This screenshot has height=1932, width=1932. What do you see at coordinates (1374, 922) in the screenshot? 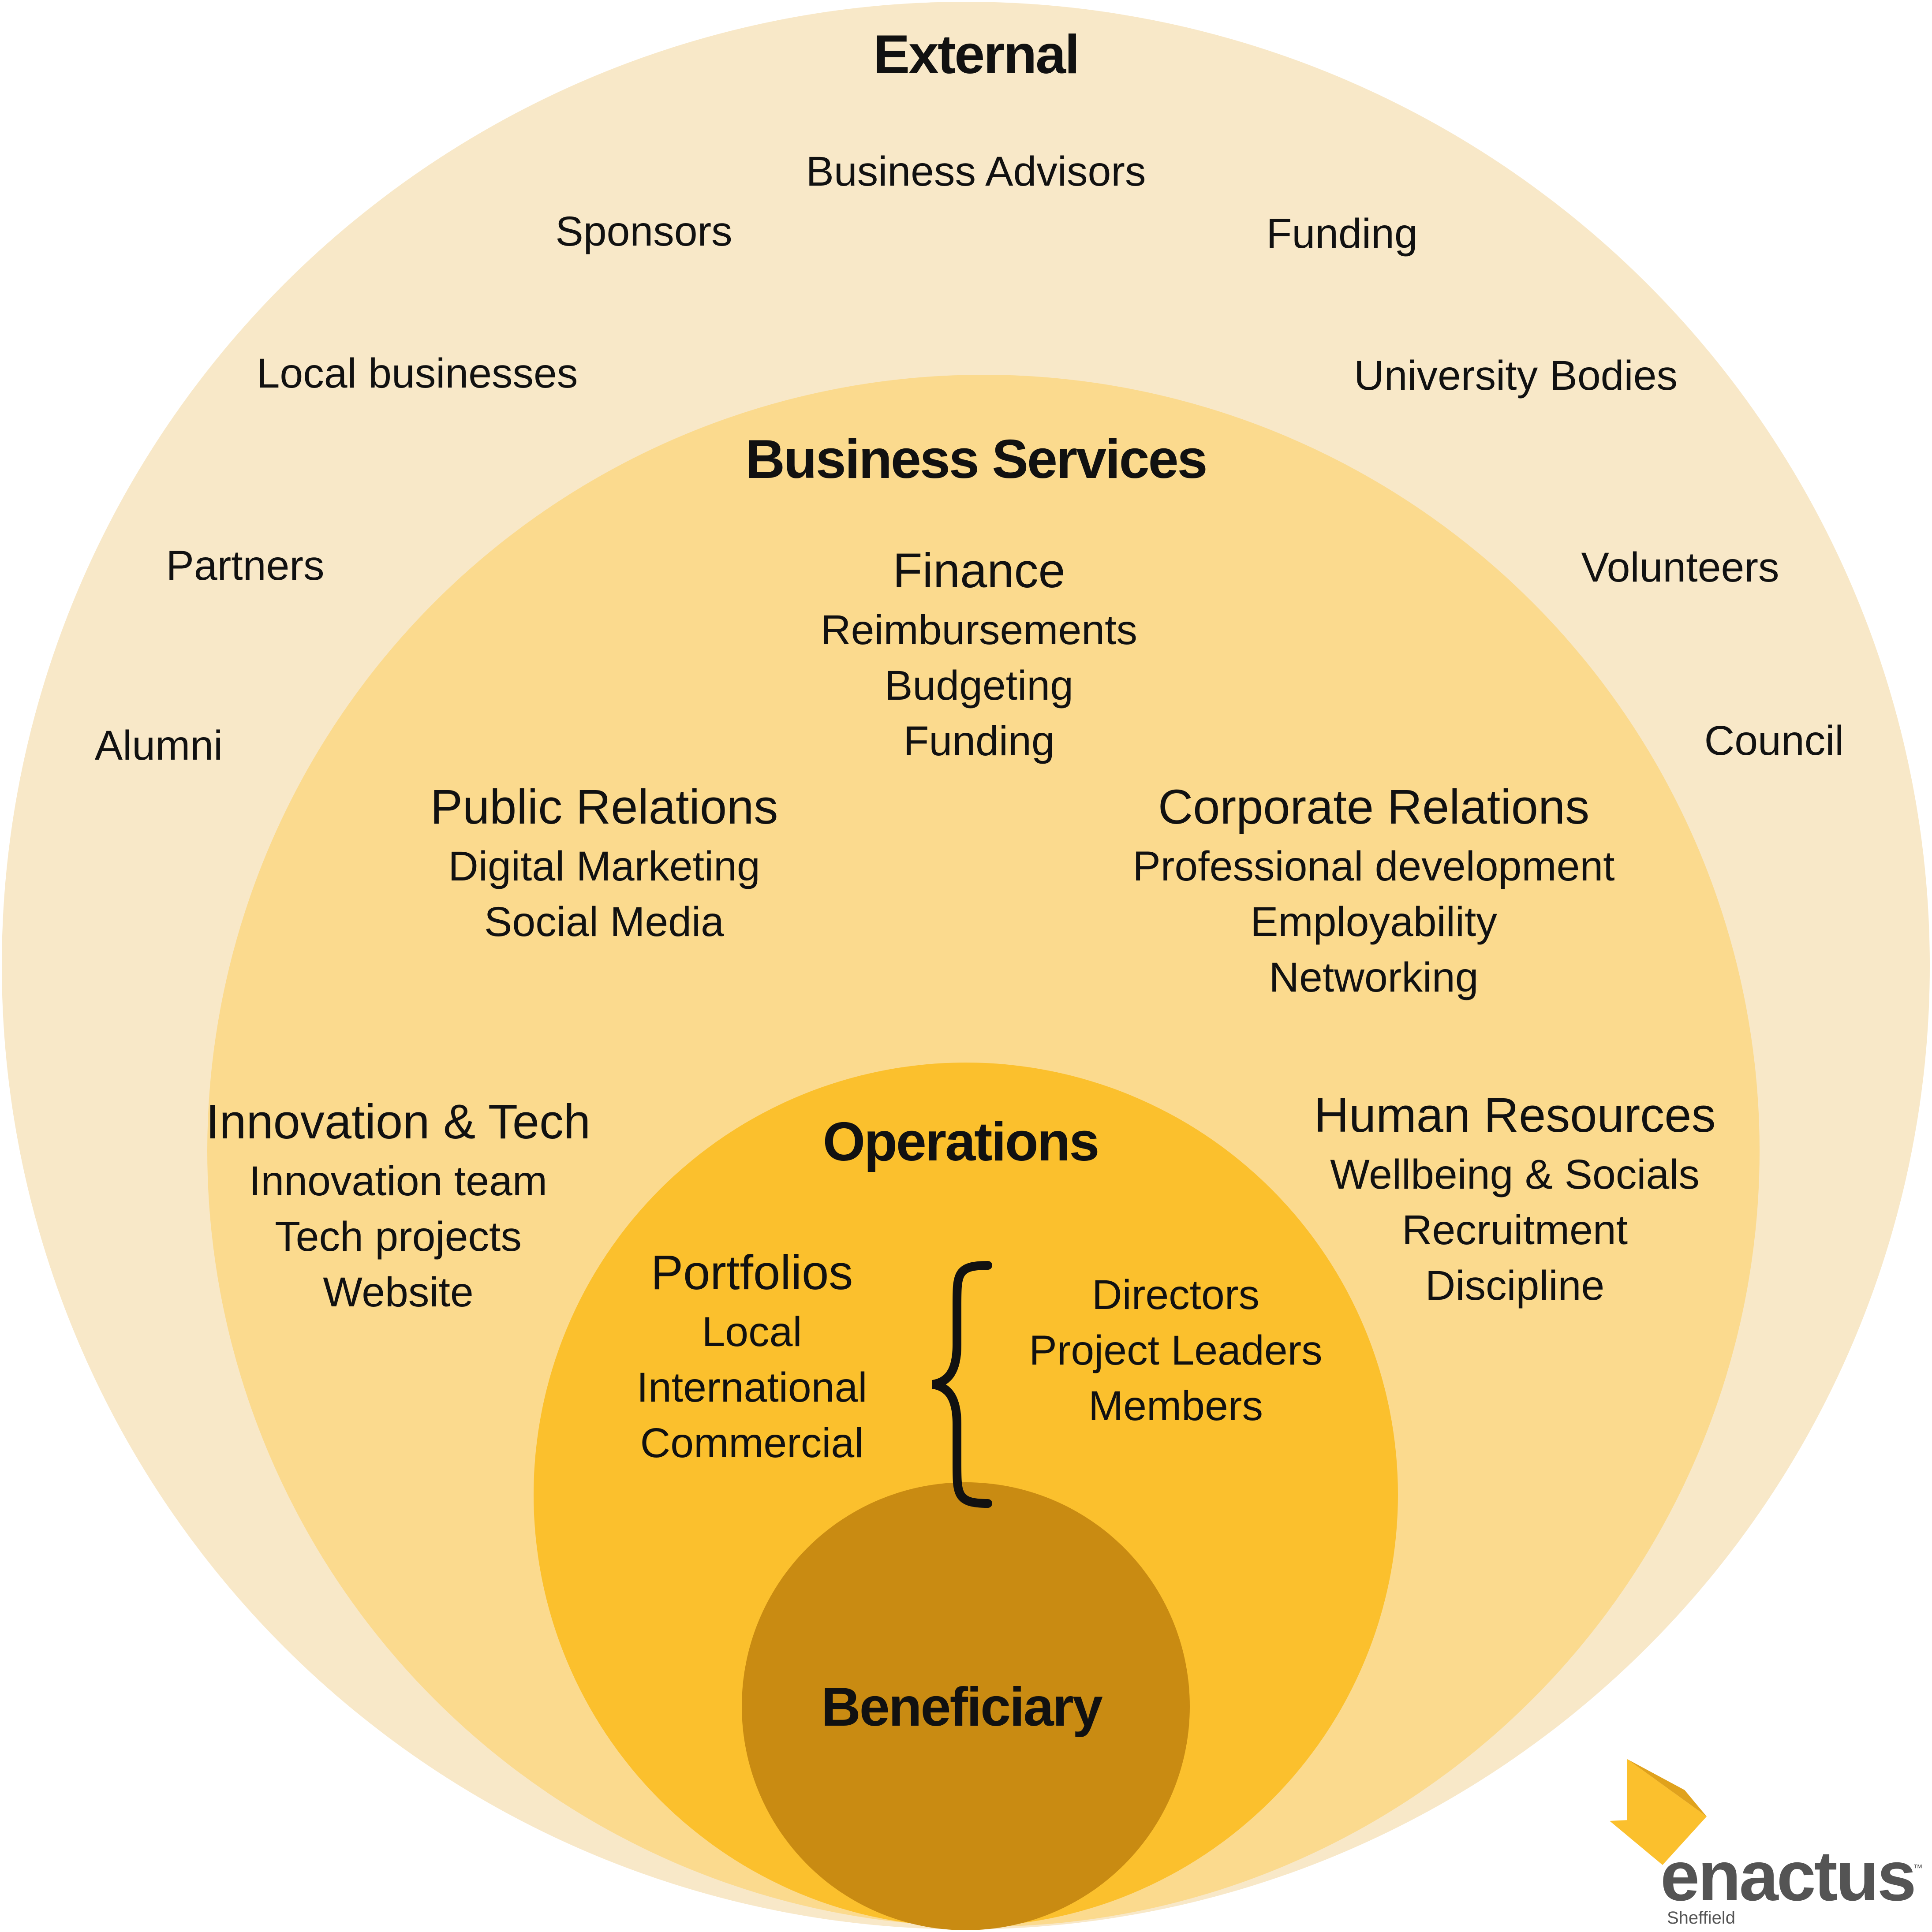
I see `group-item: Employability` at bounding box center [1374, 922].